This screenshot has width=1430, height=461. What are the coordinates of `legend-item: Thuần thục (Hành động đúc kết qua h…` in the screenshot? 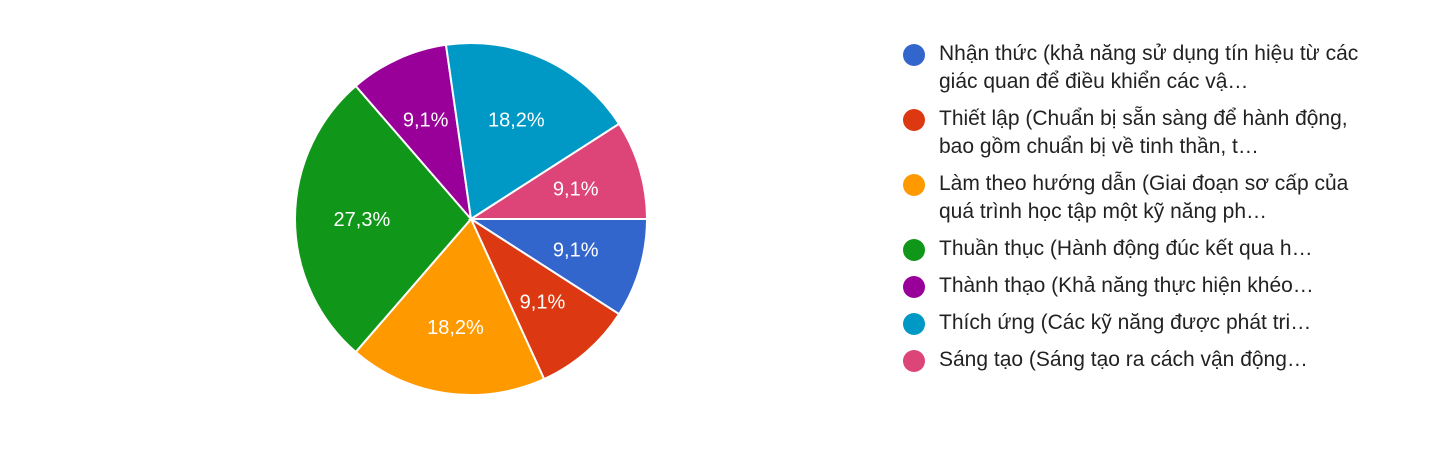 It's located at (1138, 249).